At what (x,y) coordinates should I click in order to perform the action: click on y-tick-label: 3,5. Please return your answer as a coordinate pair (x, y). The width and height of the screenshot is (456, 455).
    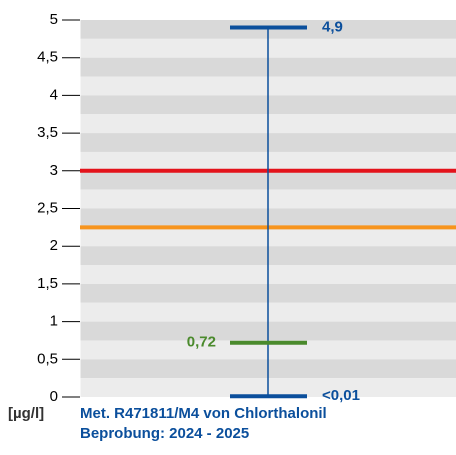
    Looking at the image, I should click on (47, 132).